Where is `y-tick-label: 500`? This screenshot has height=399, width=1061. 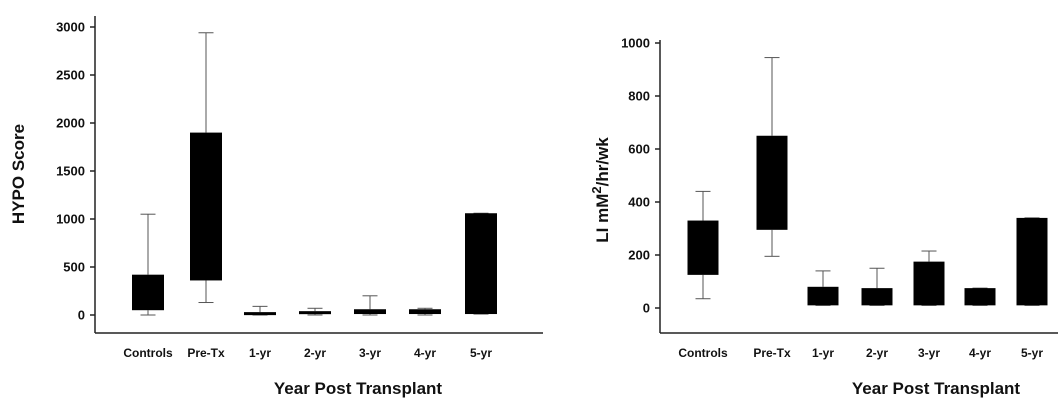
y-tick-label: 500 is located at coordinates (74, 267).